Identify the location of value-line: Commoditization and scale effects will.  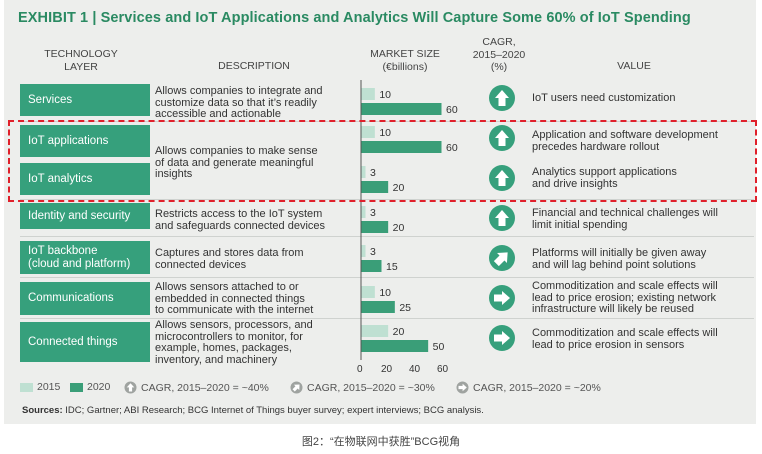
(625, 333).